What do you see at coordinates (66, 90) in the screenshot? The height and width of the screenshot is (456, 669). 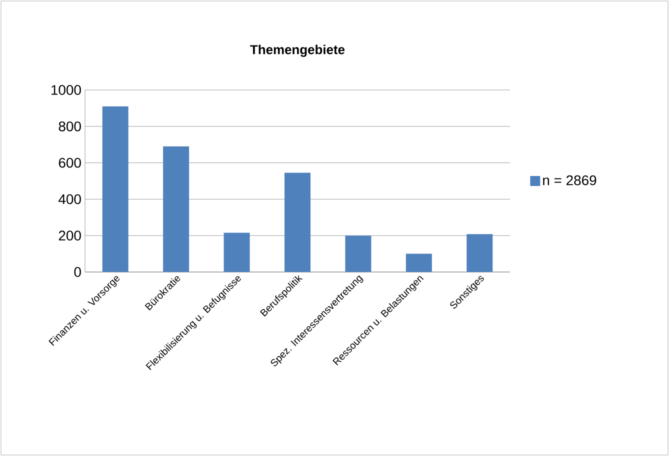 I see `y-tick-label: 1000` at bounding box center [66, 90].